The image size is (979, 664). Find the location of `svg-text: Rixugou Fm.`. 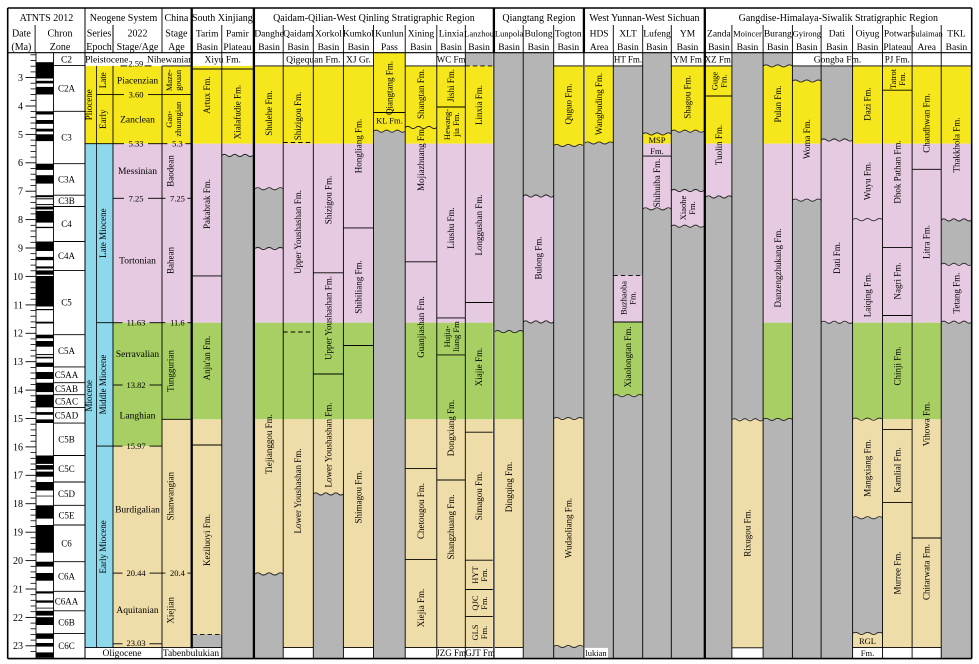

svg-text: Rixugou Fm. is located at coordinates (748, 533).